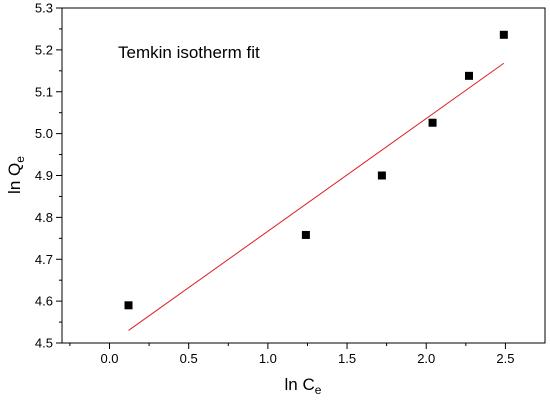 The image size is (550, 400). Describe the element at coordinates (44, 133) in the screenshot. I see `y-tick-label: 5.0` at that location.